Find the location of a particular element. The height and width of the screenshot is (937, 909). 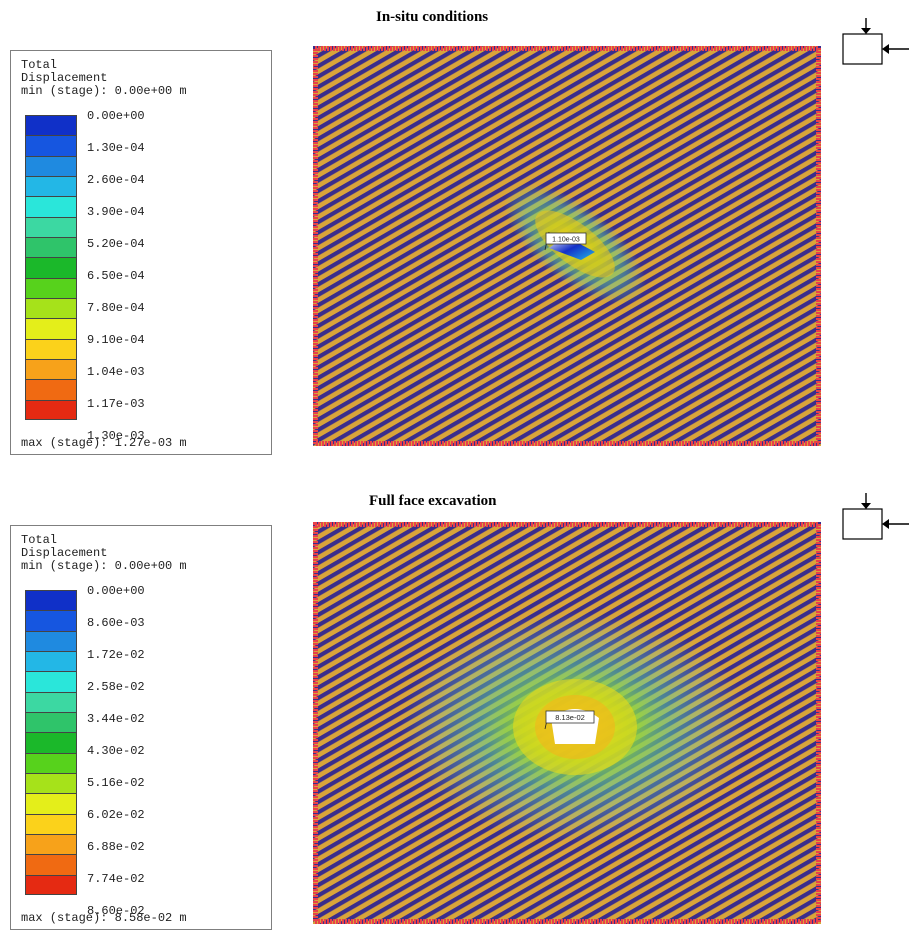

legend-tick-label: 2.58e-02 is located at coordinates (116, 687).